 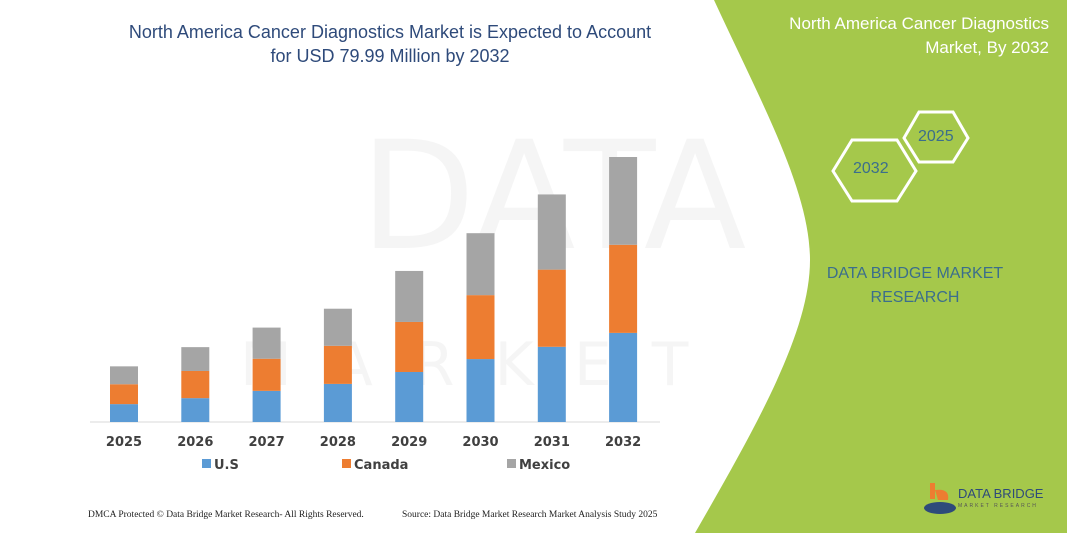 What do you see at coordinates (195, 410) in the screenshot?
I see `bar-us-2026` at bounding box center [195, 410].